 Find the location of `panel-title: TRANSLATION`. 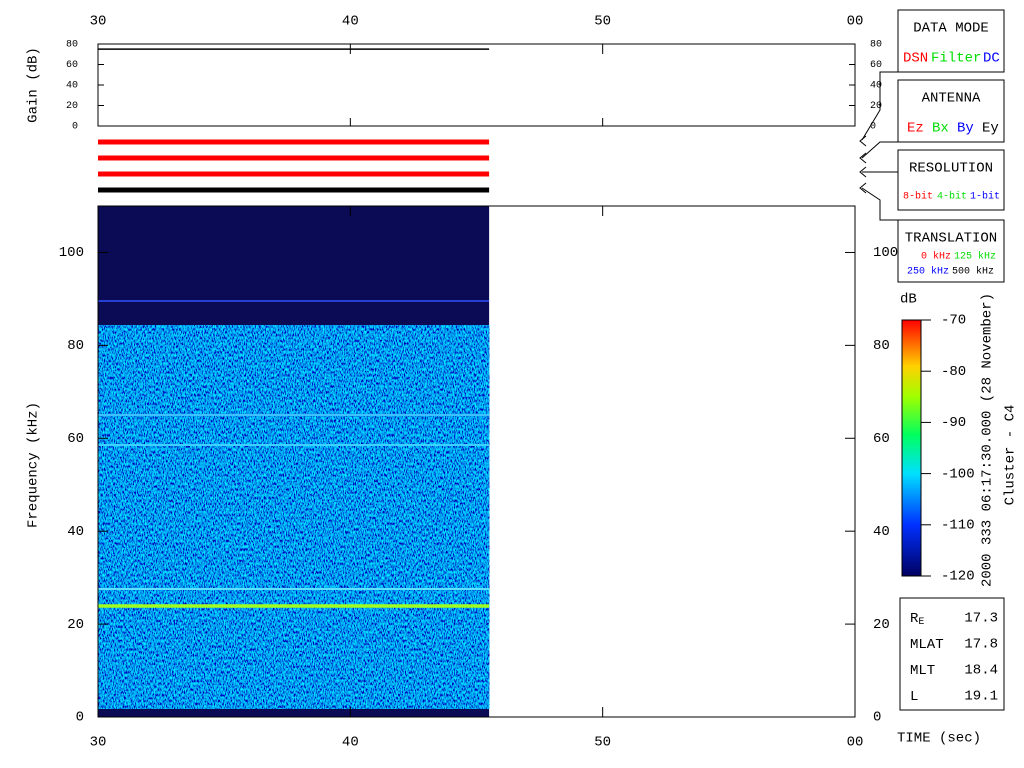

panel-title: TRANSLATION is located at coordinates (951, 239).